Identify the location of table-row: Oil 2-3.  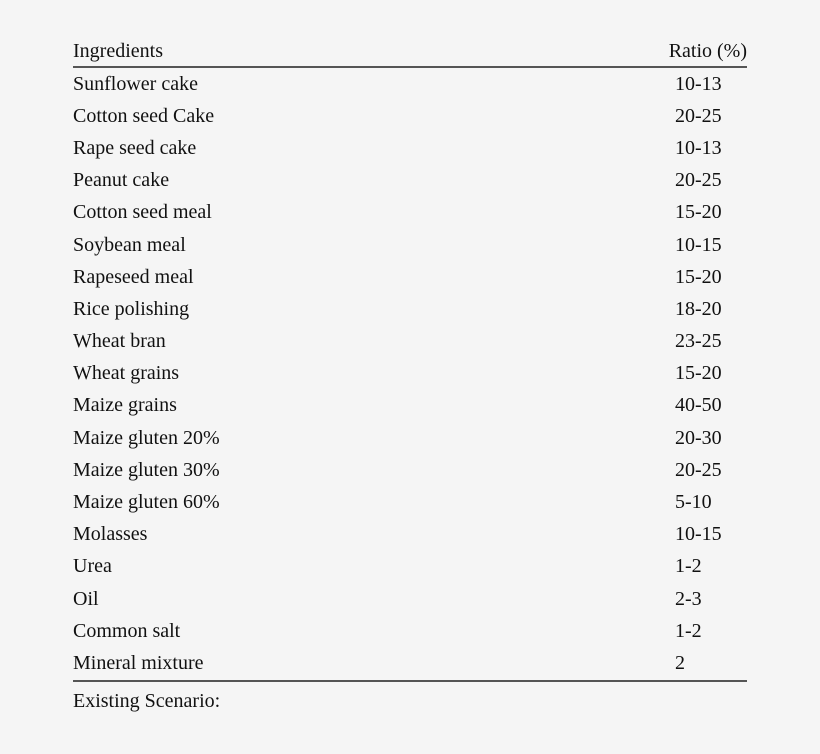
(410, 599).